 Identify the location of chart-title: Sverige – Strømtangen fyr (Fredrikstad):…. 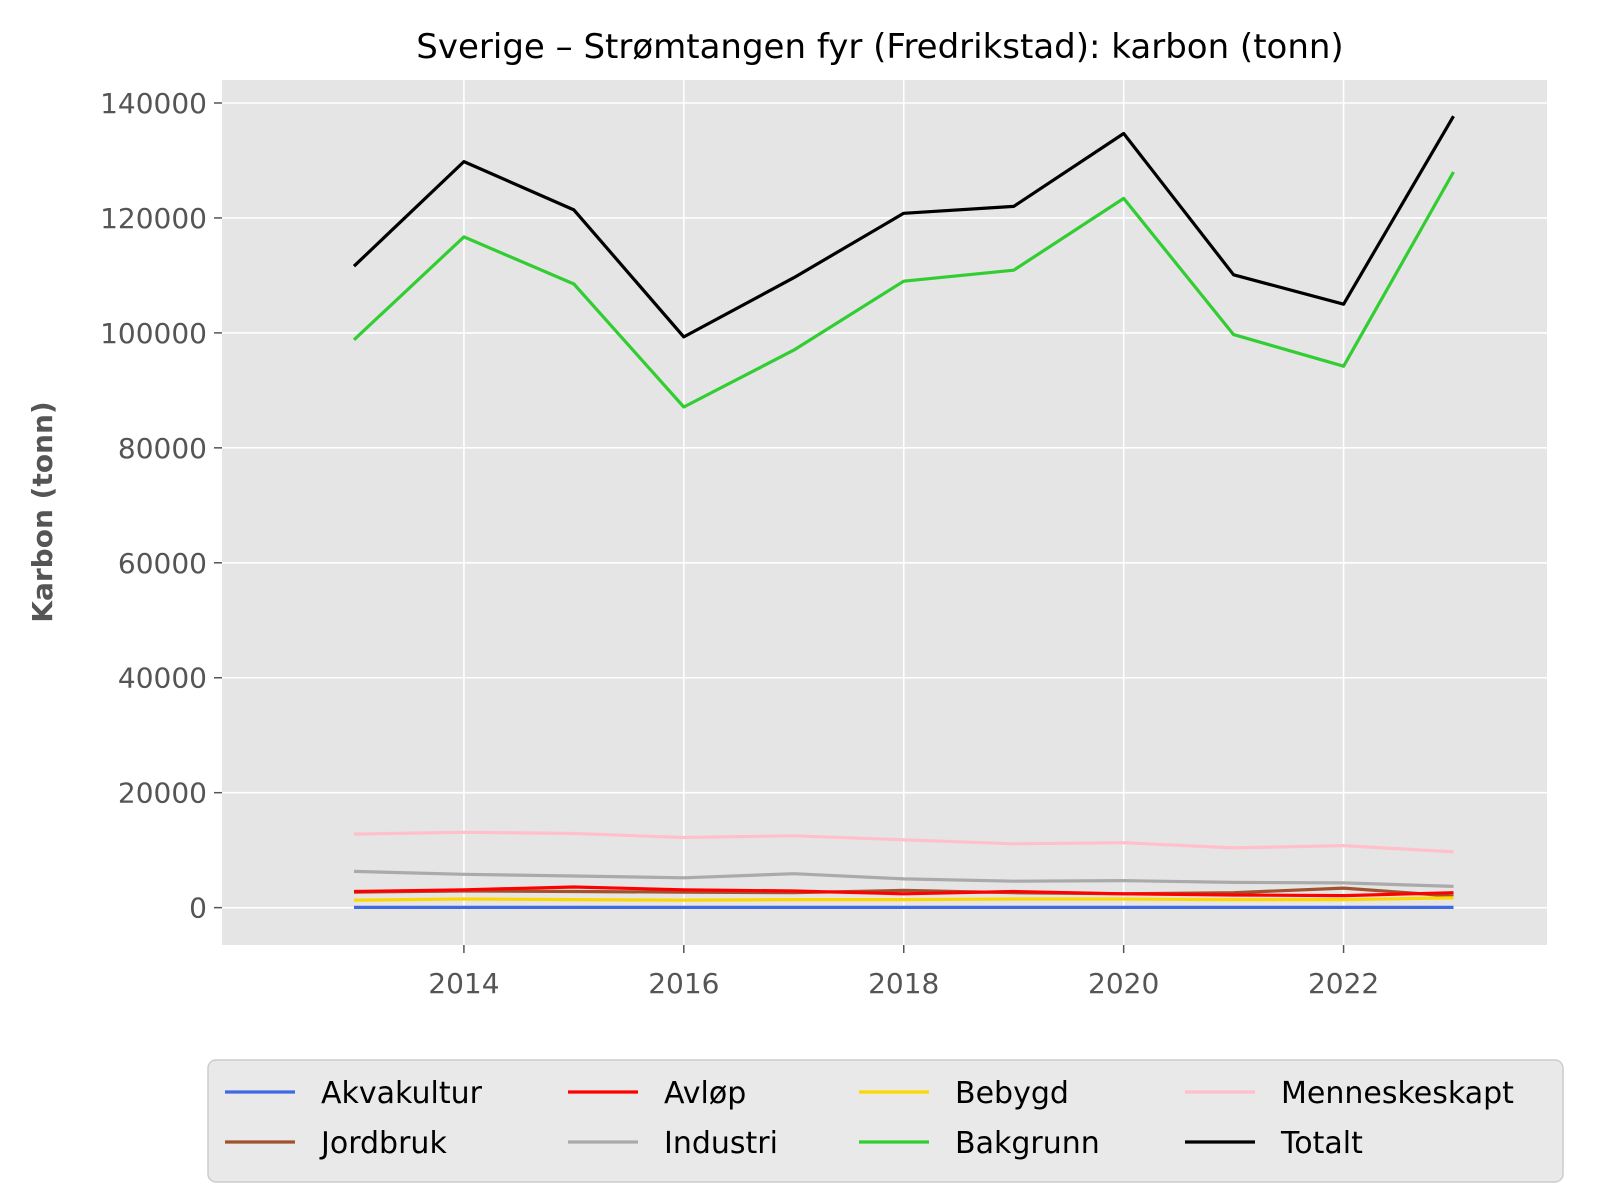
(879, 47).